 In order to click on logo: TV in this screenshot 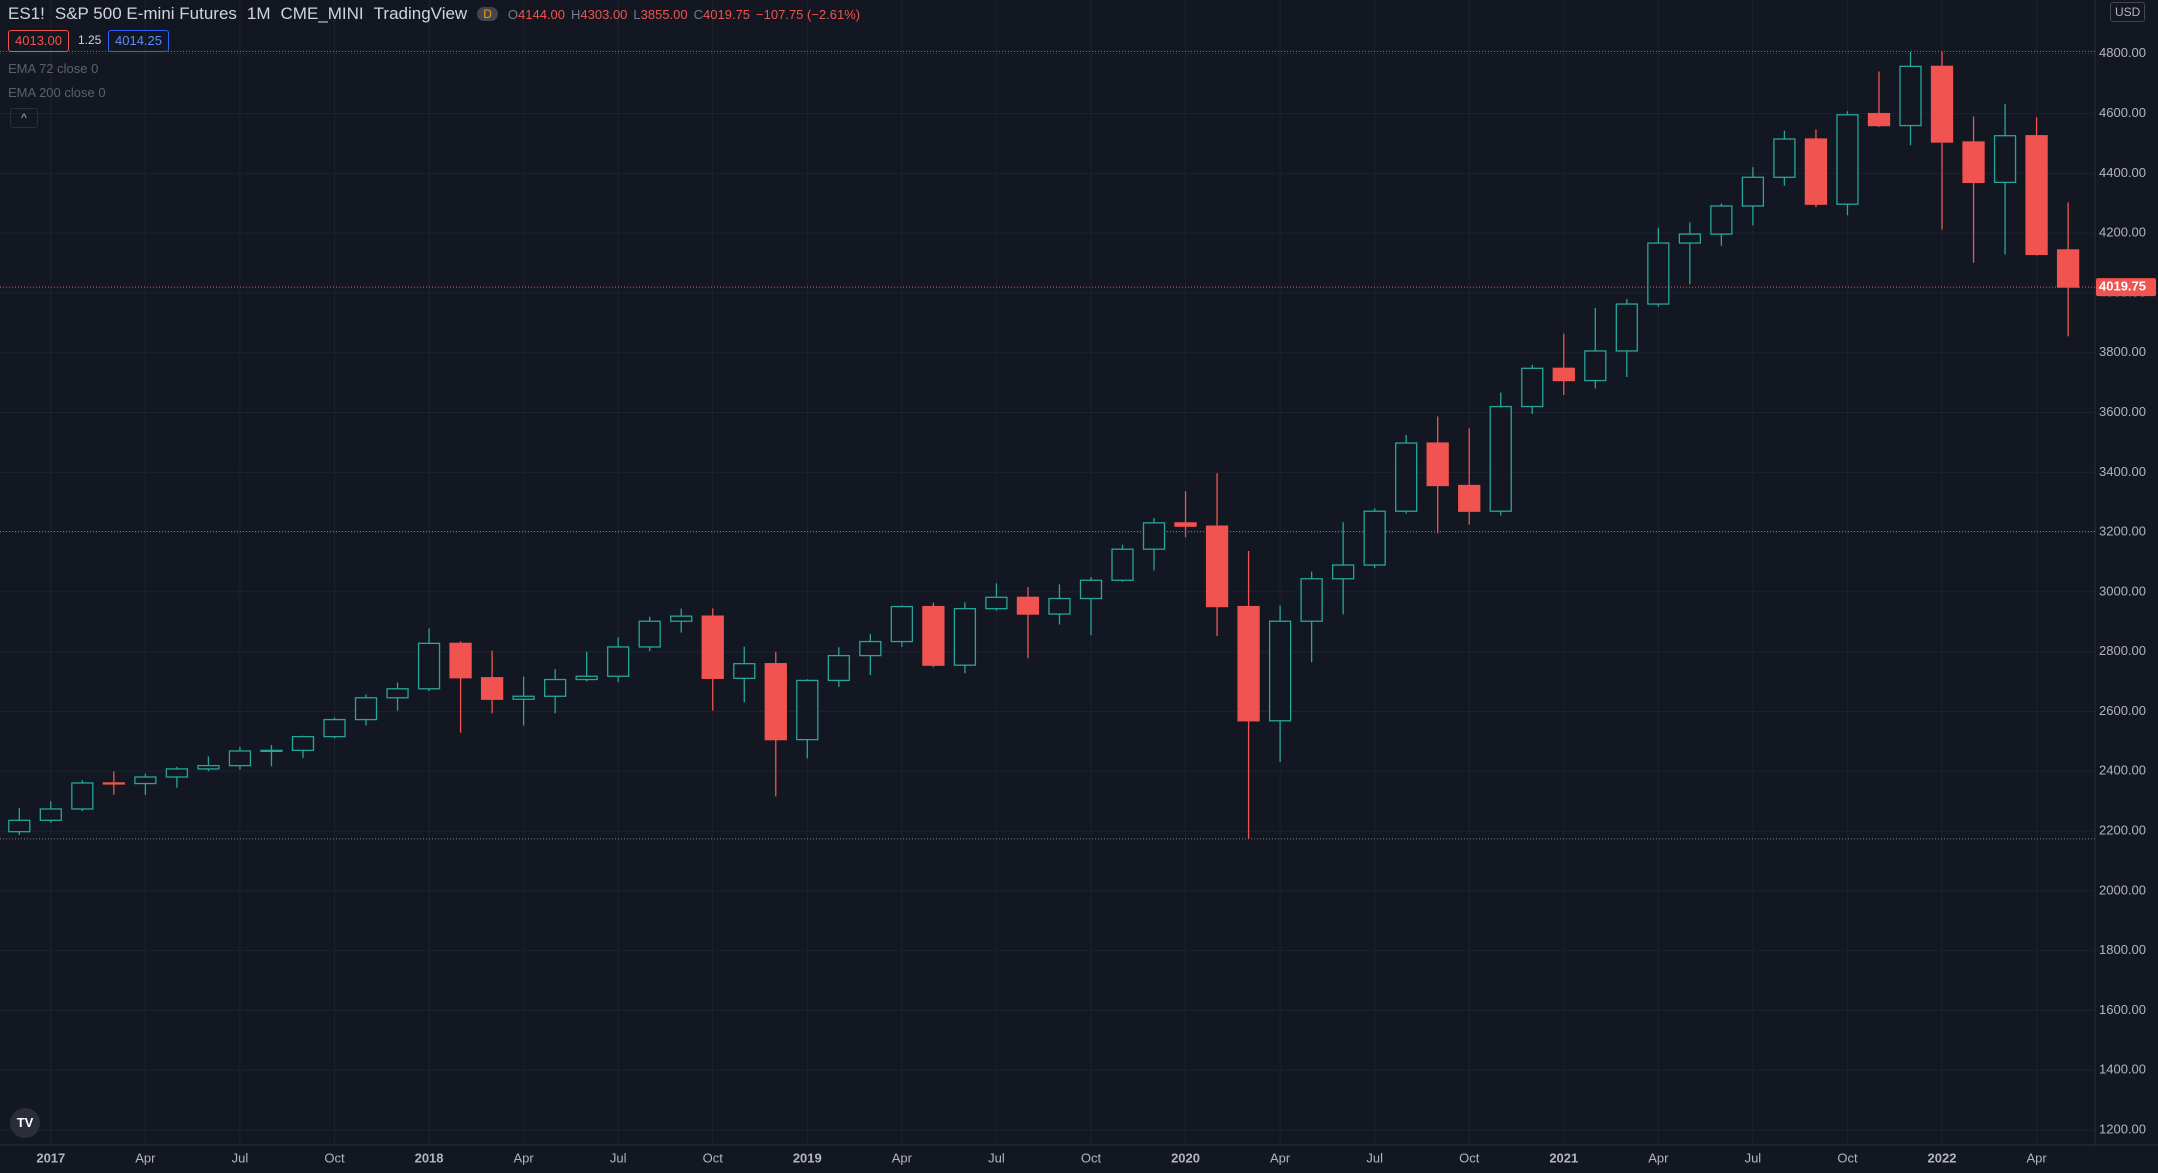, I will do `click(25, 1123)`.